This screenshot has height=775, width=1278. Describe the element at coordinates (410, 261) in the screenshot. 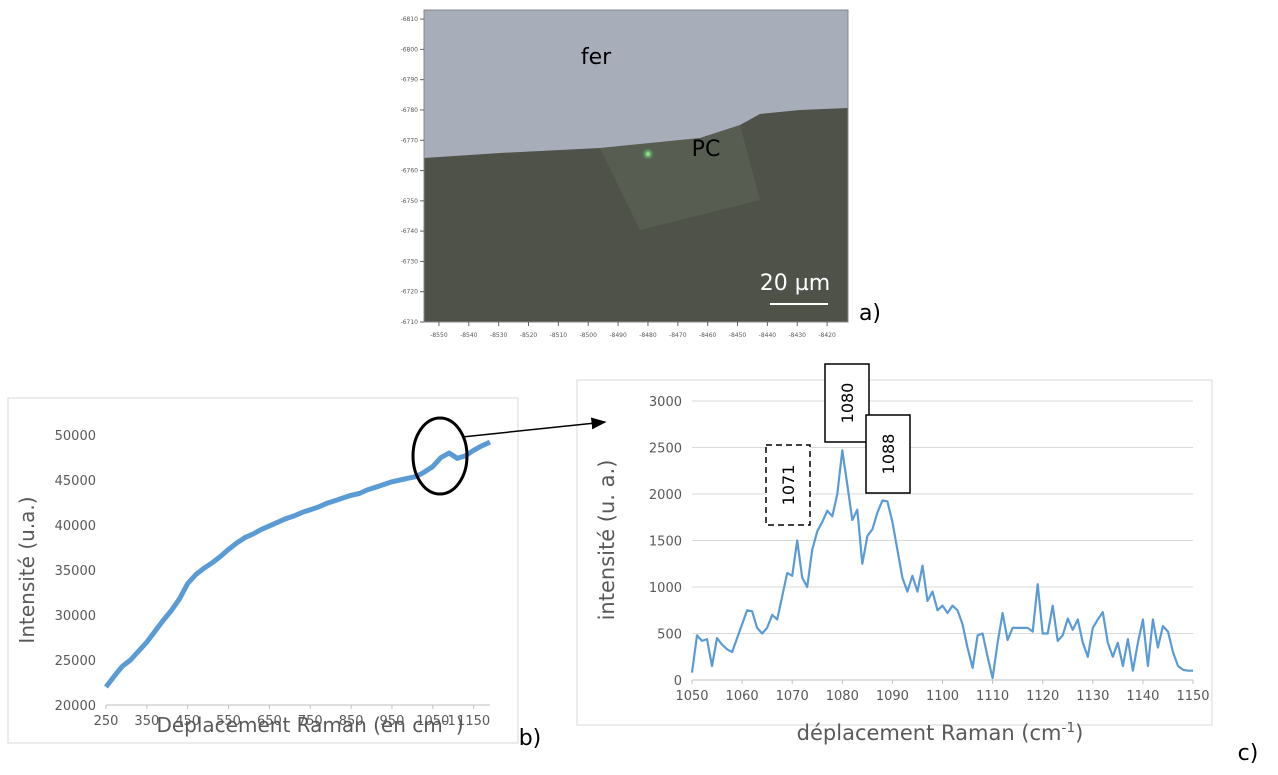

I see `y-tick-label: -6730` at that location.